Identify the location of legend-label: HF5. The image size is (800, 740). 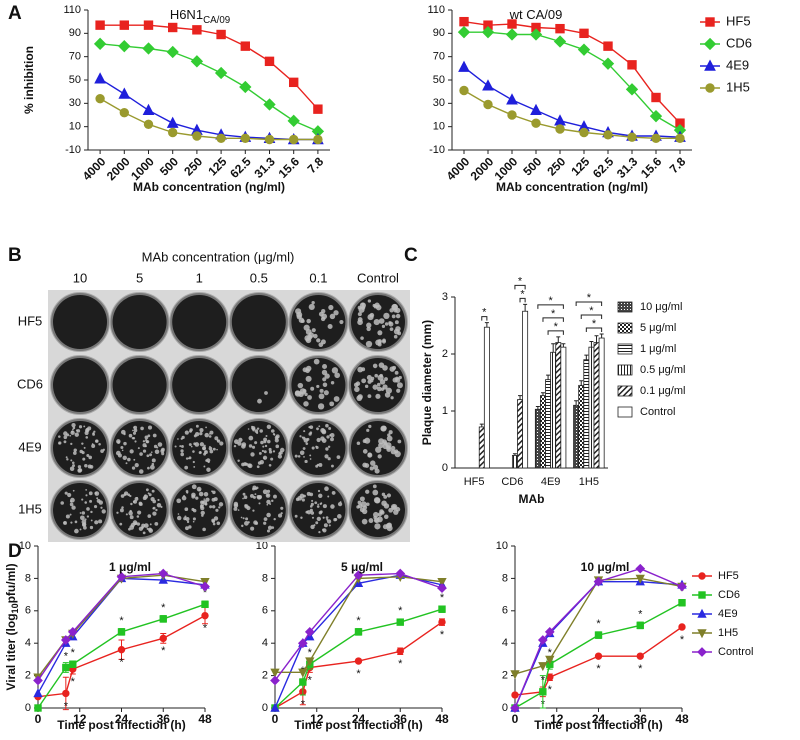
(738, 20).